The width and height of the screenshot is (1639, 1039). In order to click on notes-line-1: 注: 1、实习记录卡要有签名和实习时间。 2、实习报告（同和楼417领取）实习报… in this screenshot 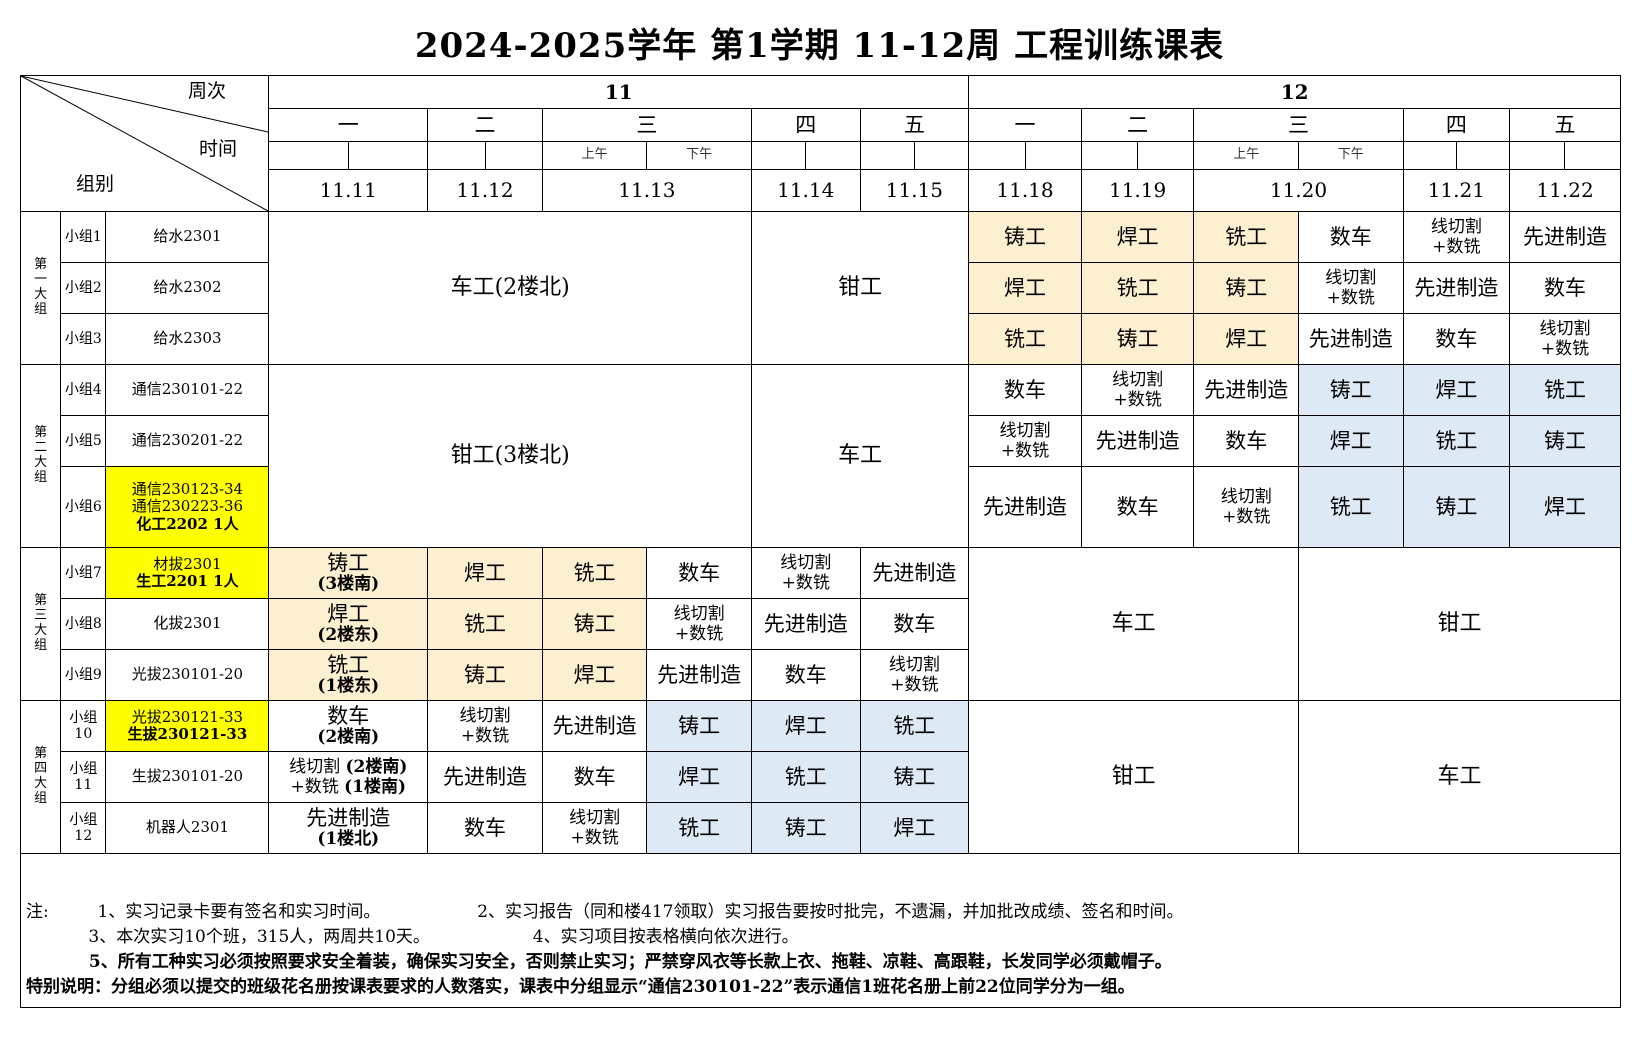, I will do `click(821, 912)`.